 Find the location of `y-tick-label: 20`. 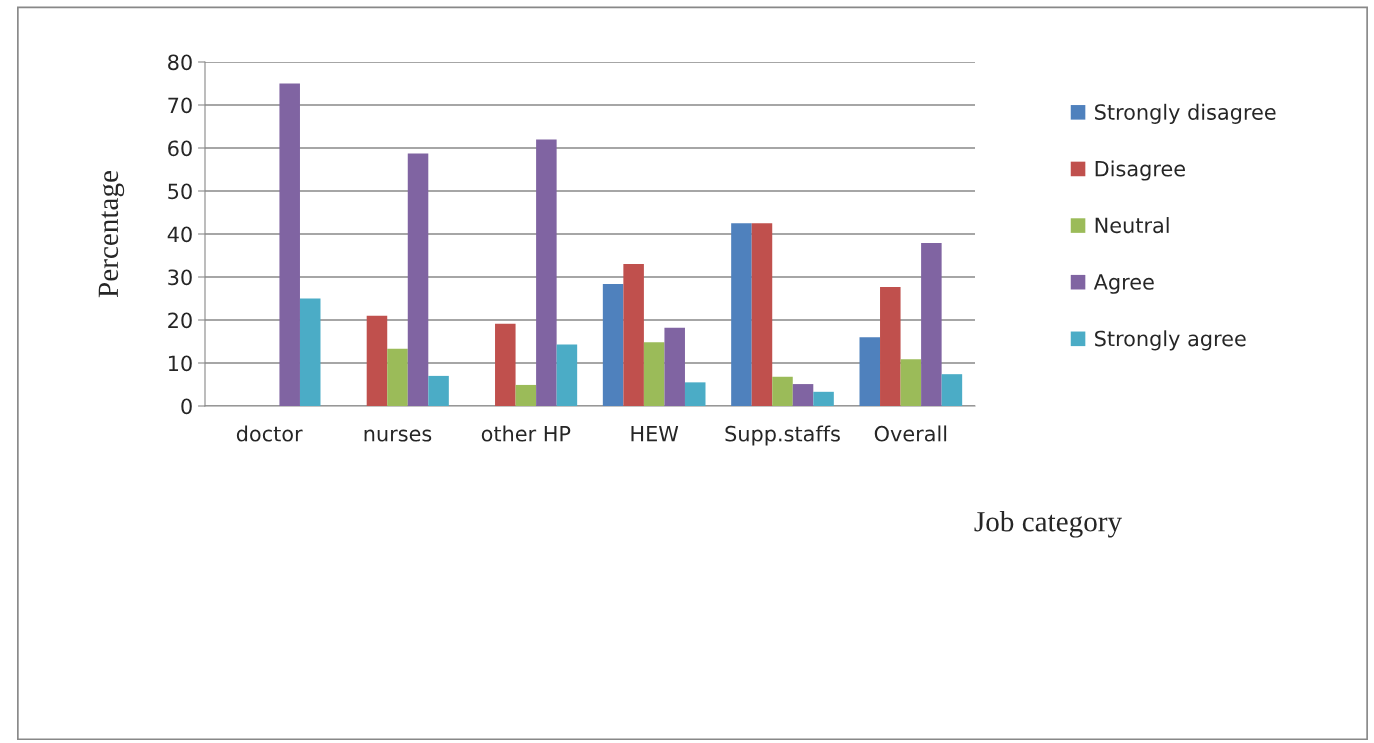

y-tick-label: 20 is located at coordinates (180, 320).